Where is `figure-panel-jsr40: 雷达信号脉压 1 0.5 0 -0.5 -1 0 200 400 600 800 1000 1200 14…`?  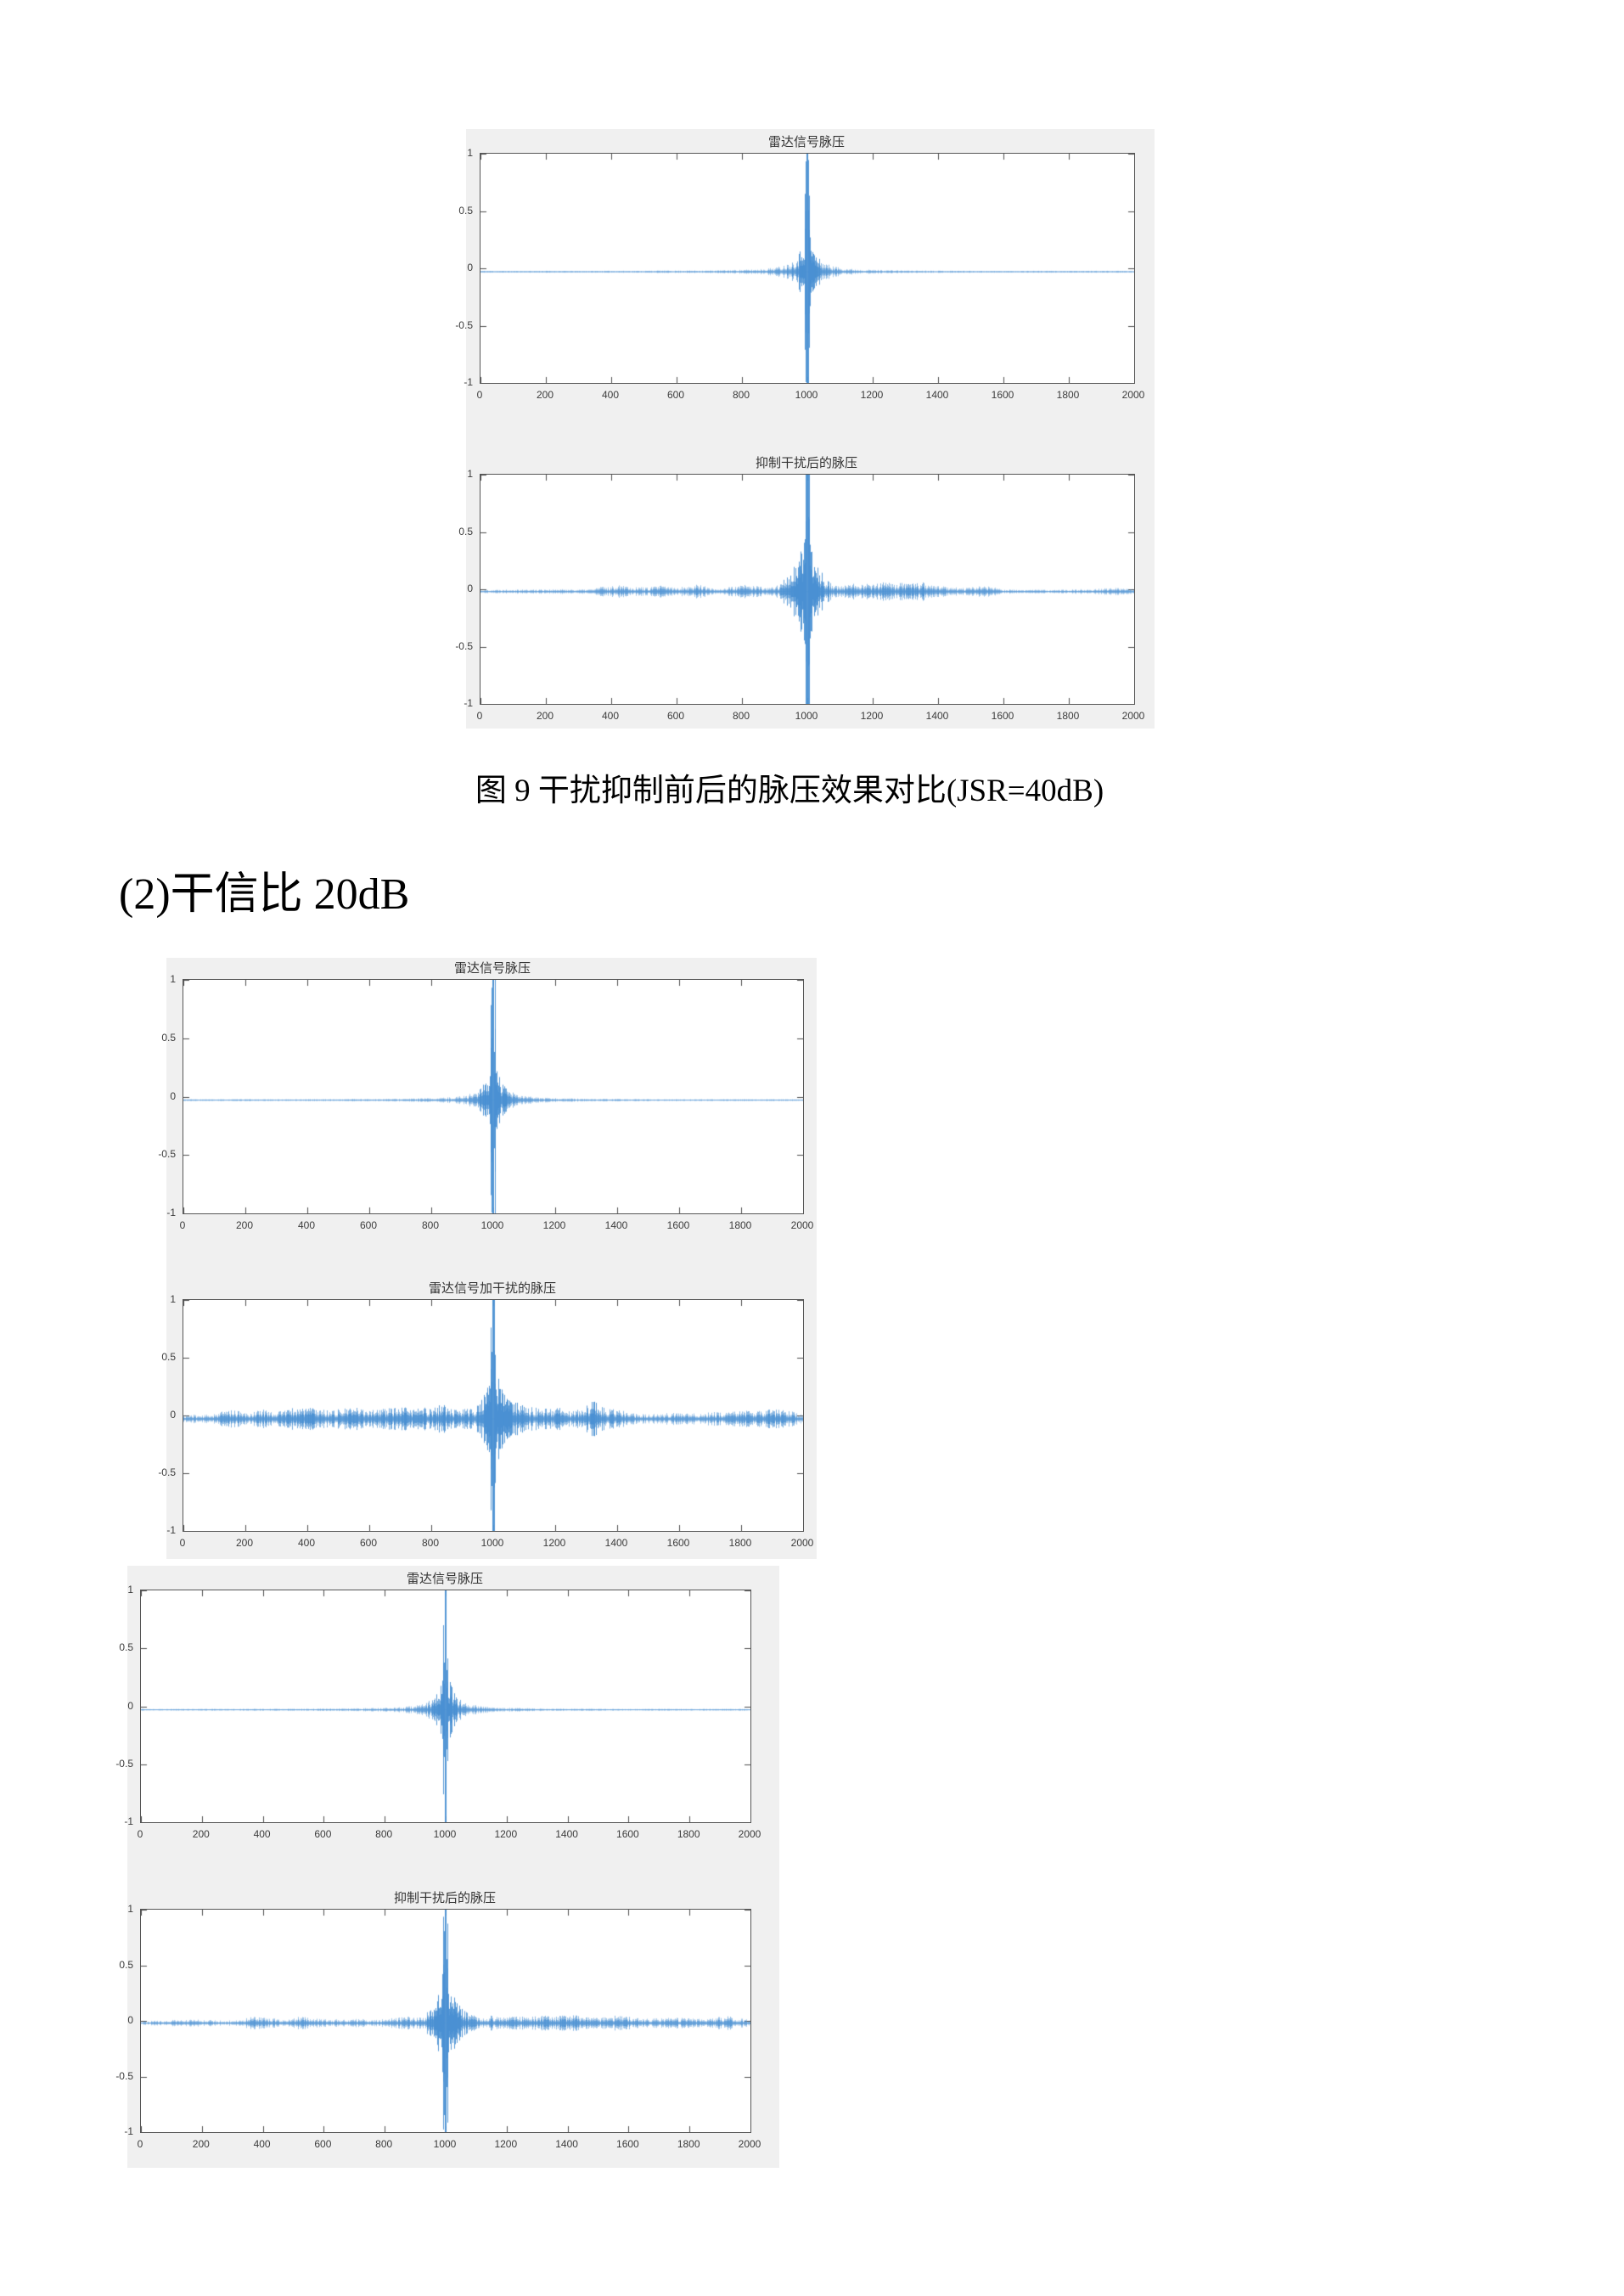 figure-panel-jsr40: 雷达信号脉压 1 0.5 0 -0.5 -1 0 200 400 600 800 1000 1200 14… is located at coordinates (805, 429).